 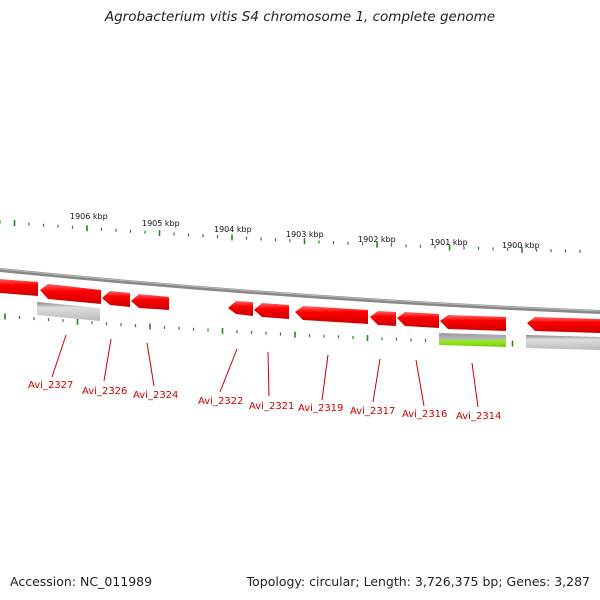 What do you see at coordinates (320, 408) in the screenshot?
I see `gene-label: Avi_2319` at bounding box center [320, 408].